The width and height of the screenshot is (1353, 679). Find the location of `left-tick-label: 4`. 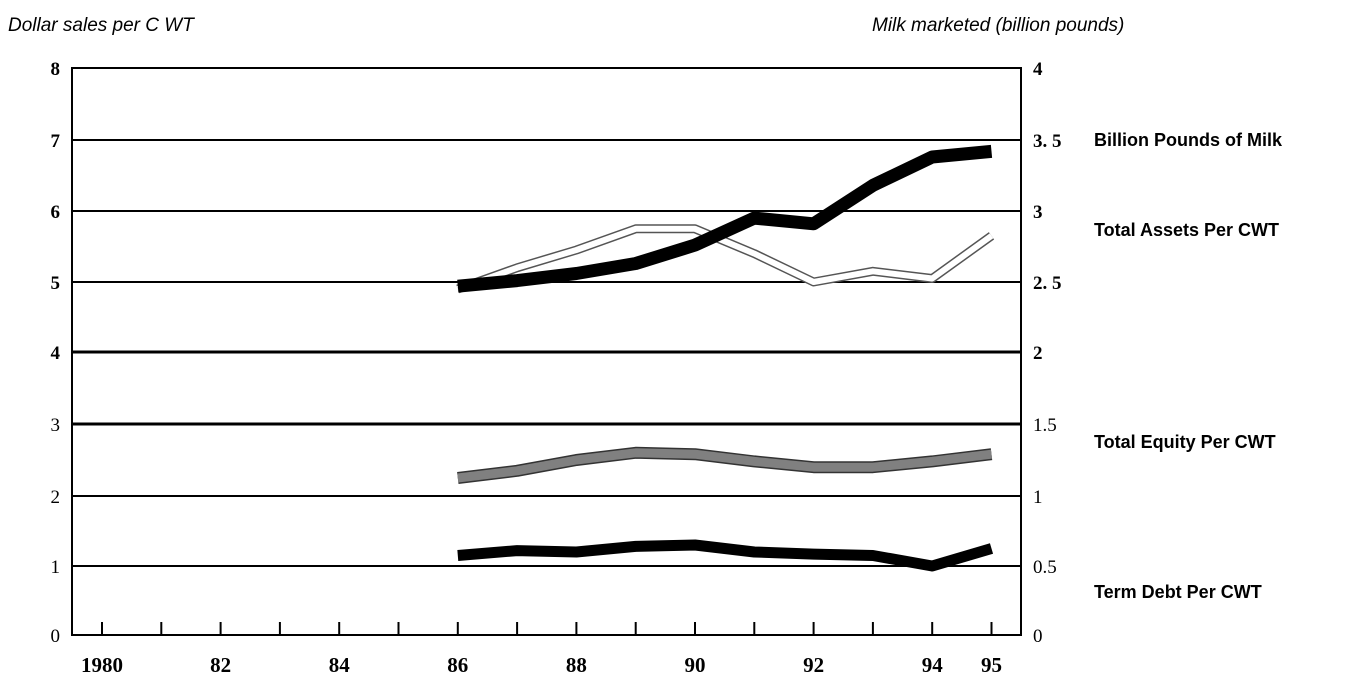

left-tick-label: 4 is located at coordinates (56, 353).